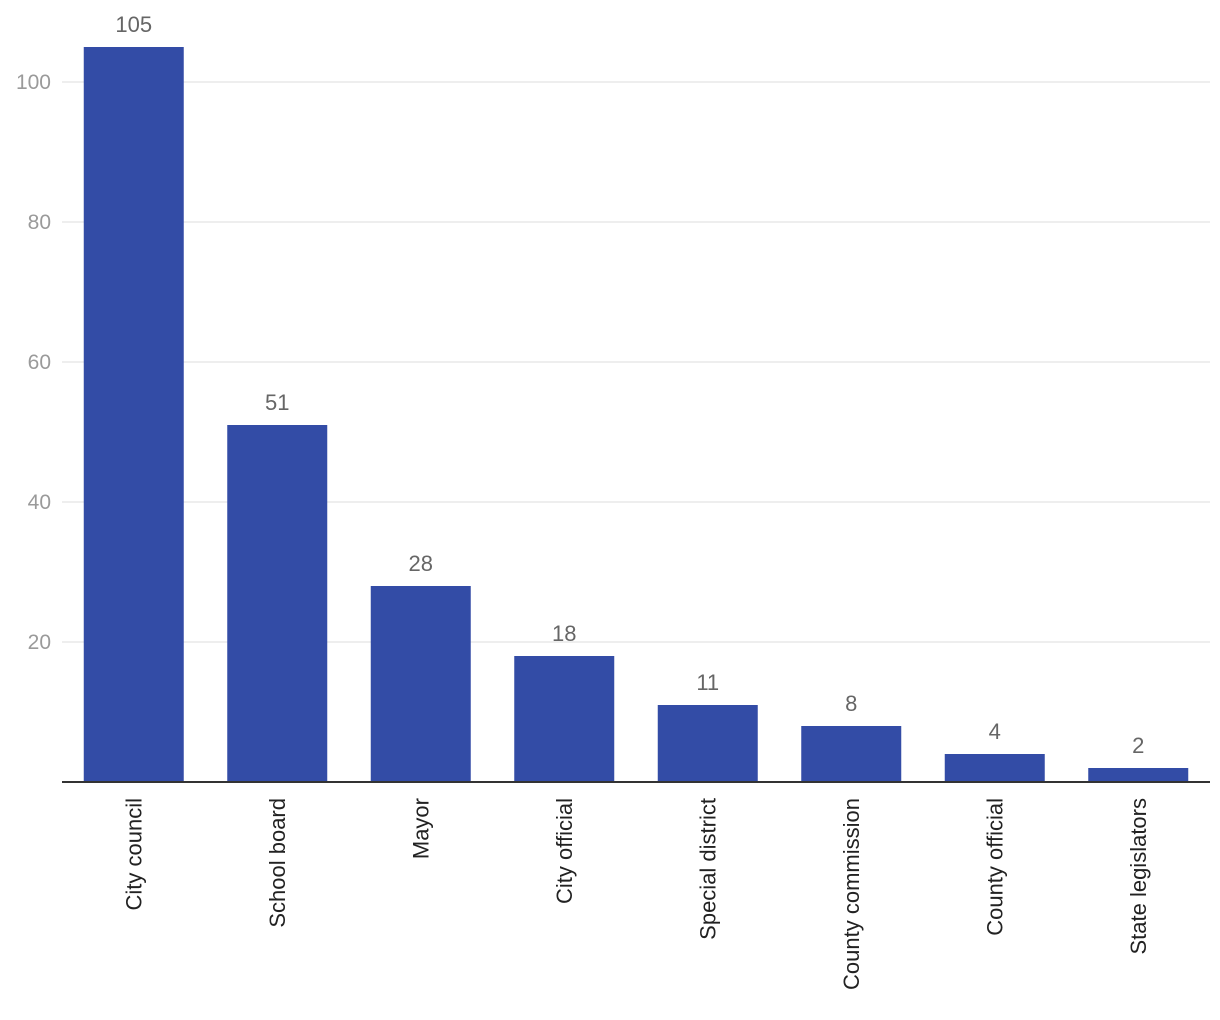 Image resolution: width=1220 pixels, height=1020 pixels. I want to click on data-label: 18, so click(564, 633).